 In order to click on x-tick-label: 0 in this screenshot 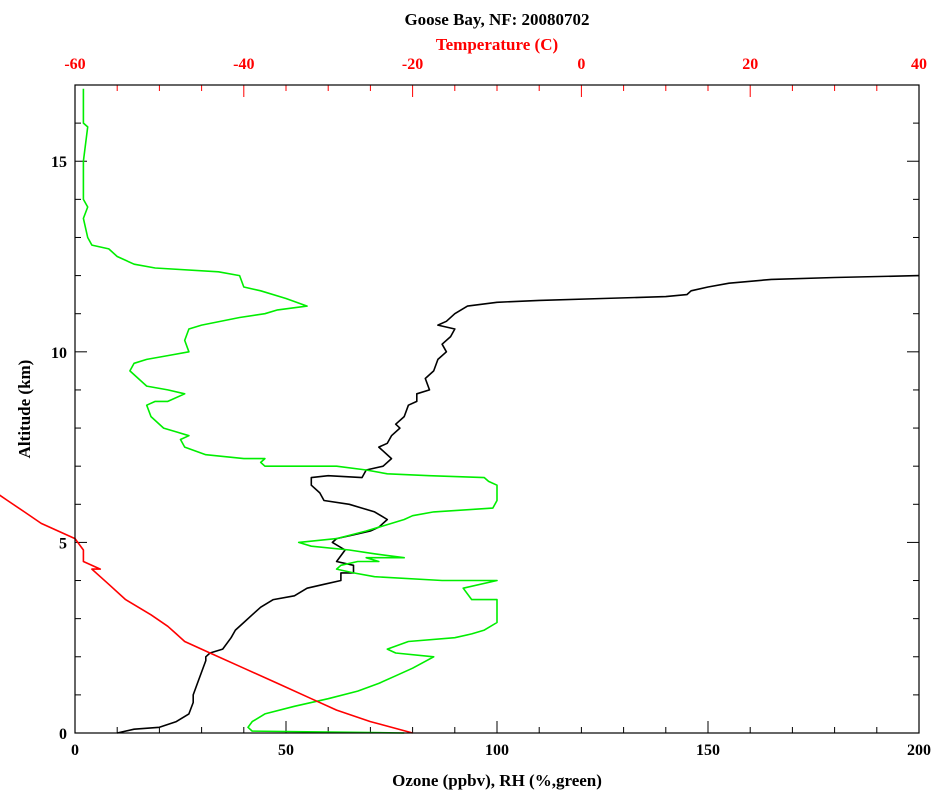, I will do `click(75, 750)`.